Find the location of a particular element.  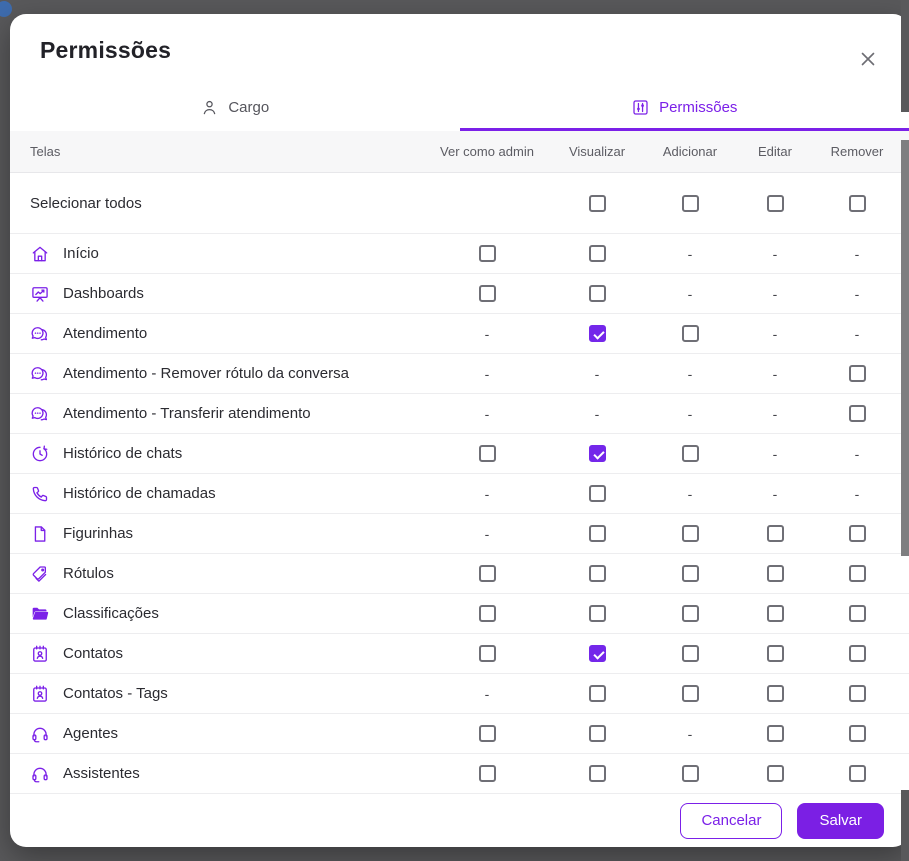

home-icon is located at coordinates (40, 254).